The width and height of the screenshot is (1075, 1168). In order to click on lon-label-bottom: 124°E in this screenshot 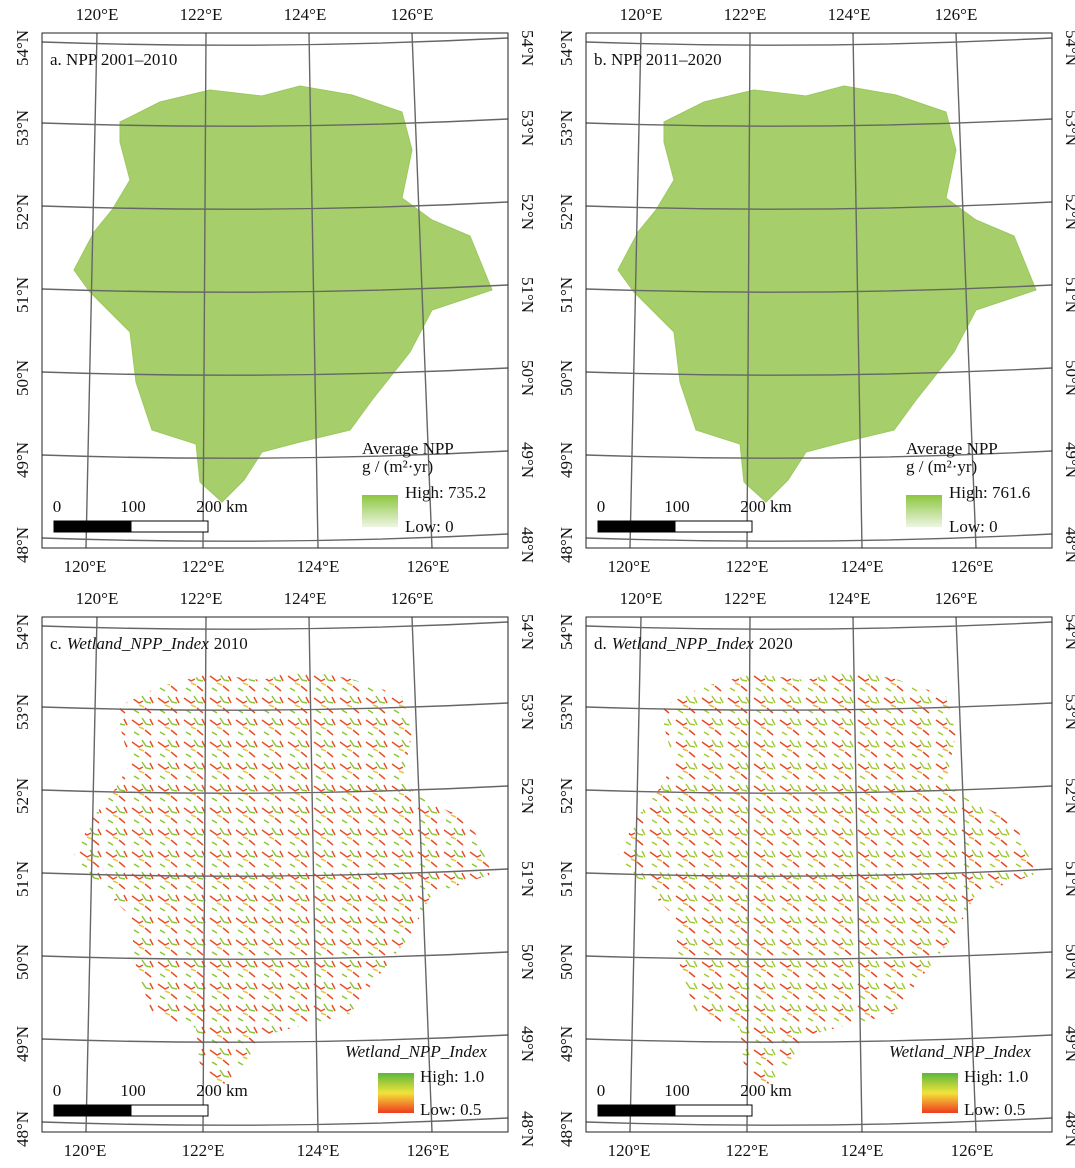, I will do `click(862, 566)`.